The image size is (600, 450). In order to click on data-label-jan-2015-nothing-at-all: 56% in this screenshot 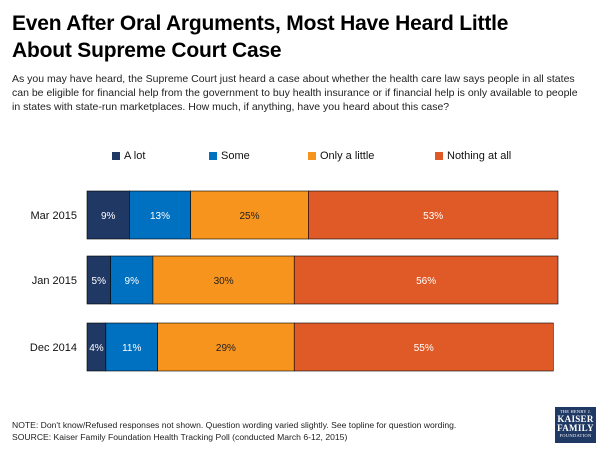, I will do `click(426, 281)`.